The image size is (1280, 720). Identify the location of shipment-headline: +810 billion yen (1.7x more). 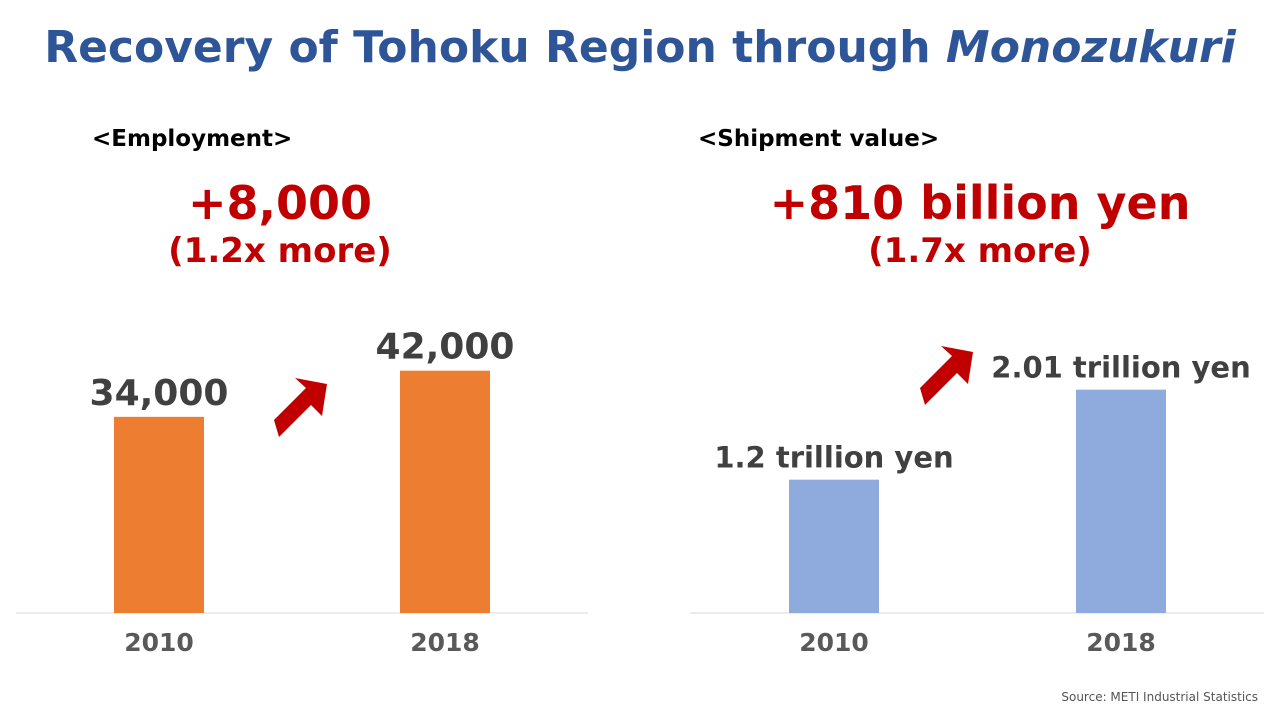
(980, 224).